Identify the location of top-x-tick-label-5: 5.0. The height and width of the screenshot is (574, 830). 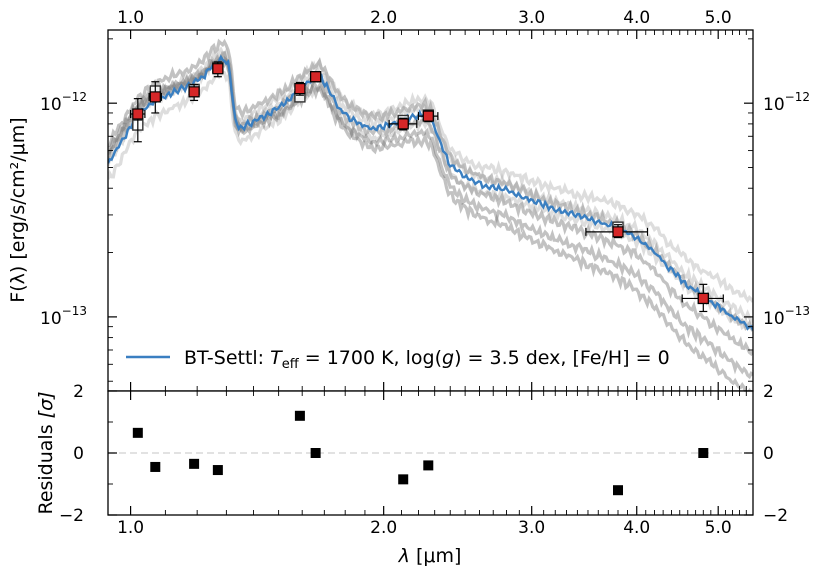
(718, 18).